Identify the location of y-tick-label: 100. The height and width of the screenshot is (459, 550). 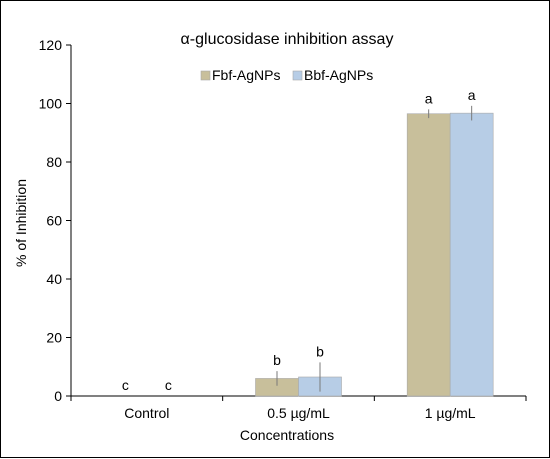
(51, 104).